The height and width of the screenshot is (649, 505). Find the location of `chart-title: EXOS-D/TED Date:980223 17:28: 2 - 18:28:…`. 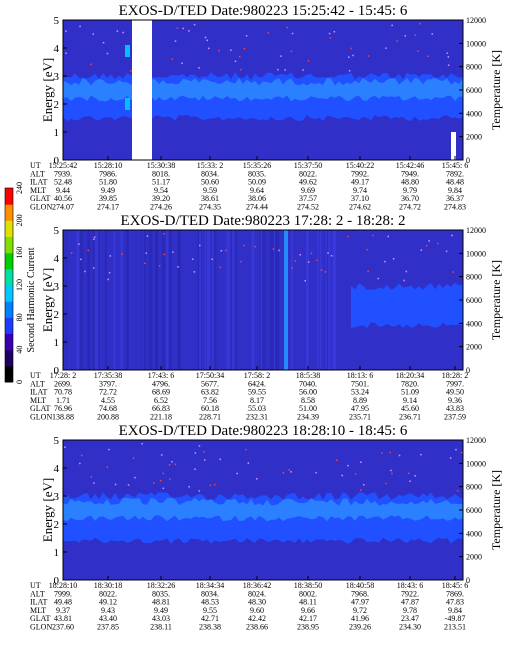

chart-title: EXOS-D/TED Date:980223 17:28: 2 - 18:28:… is located at coordinates (263, 221).